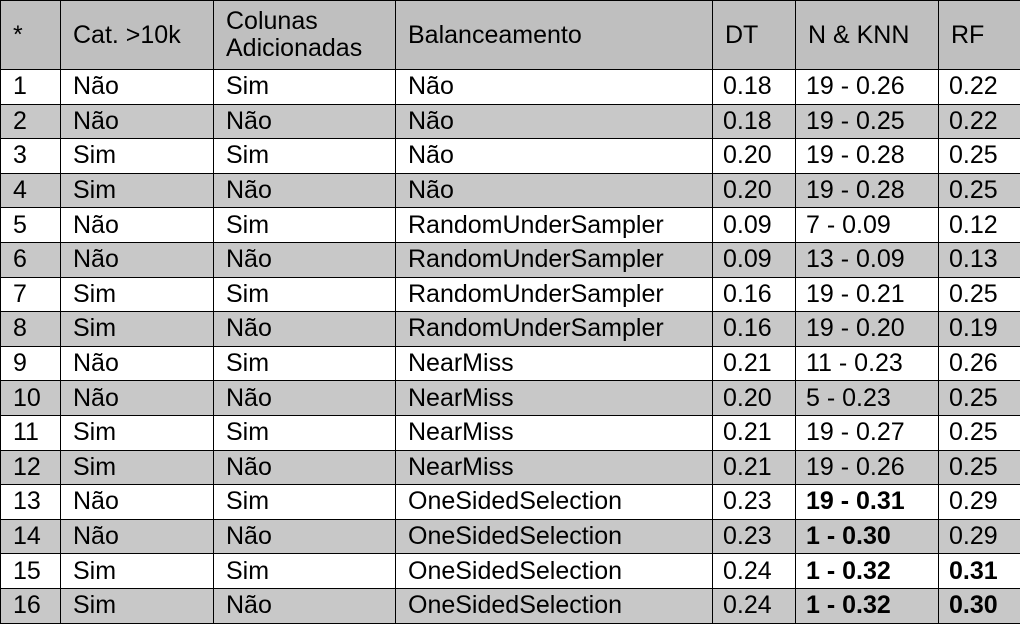  I want to click on row-index-cell: 13, so click(31, 502).